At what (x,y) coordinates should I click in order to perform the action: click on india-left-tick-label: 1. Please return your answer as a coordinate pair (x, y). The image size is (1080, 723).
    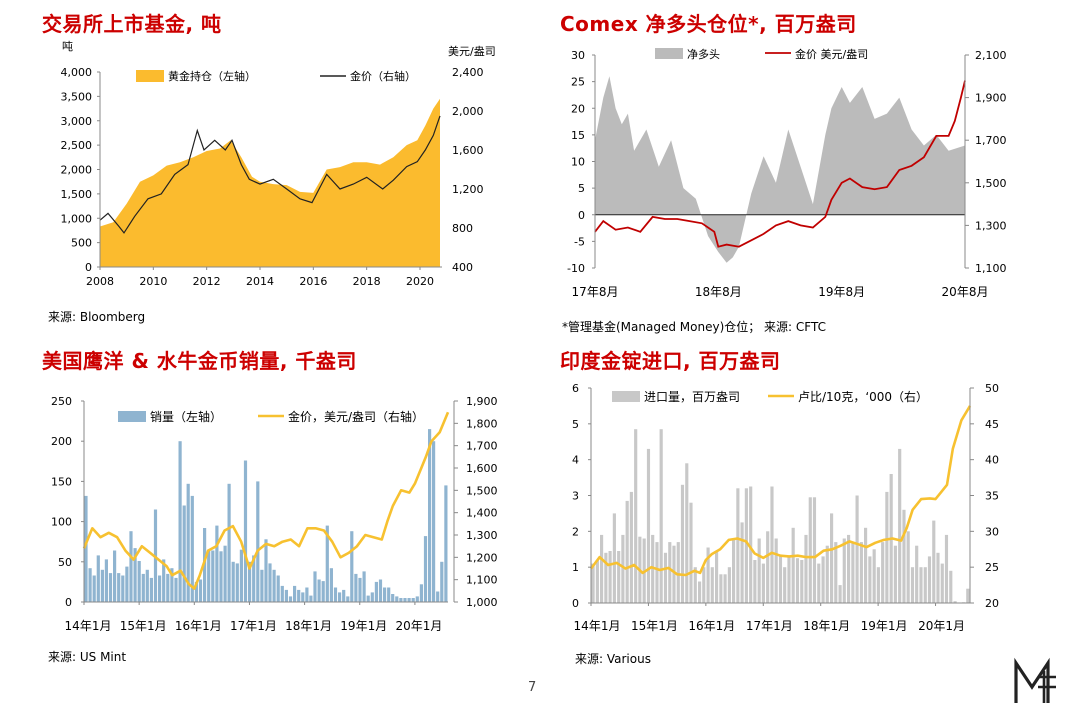
    Looking at the image, I should click on (575, 567).